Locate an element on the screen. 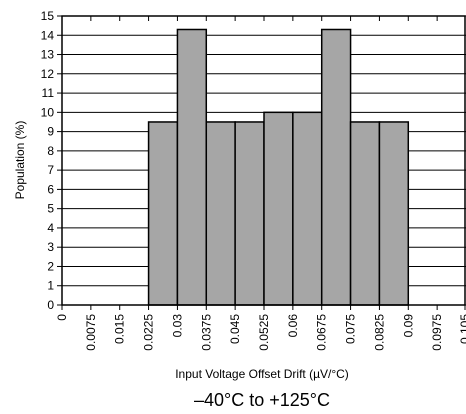 The height and width of the screenshot is (414, 466). temperature-range-caption: –40°C to +125°C is located at coordinates (262, 400).